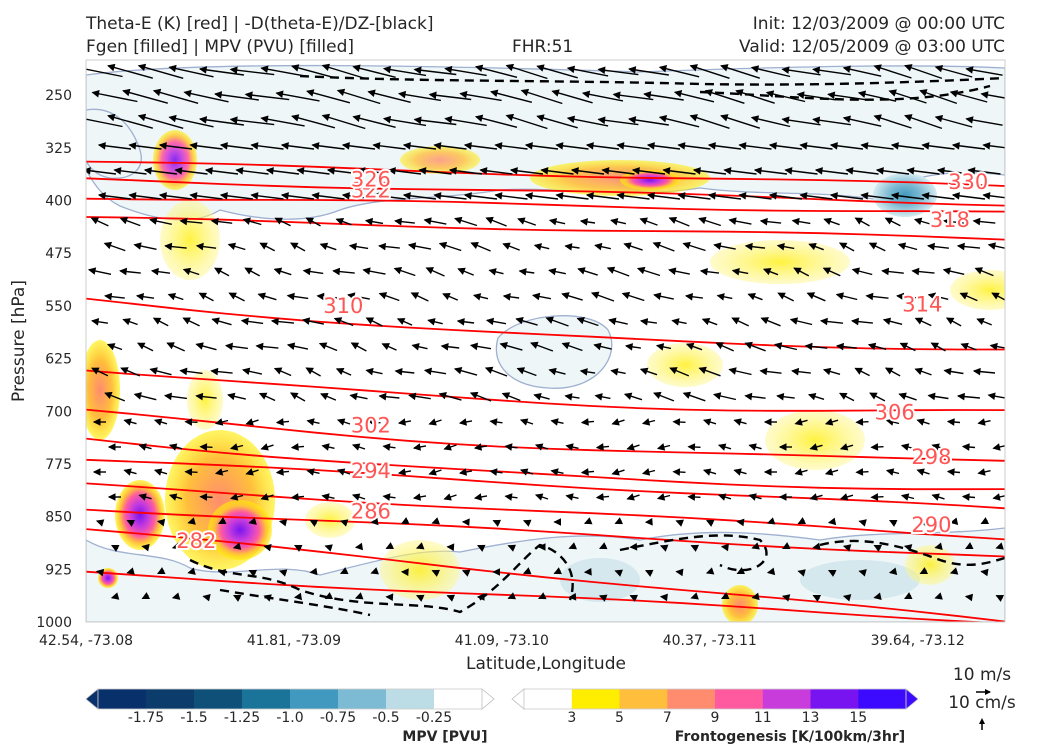 This screenshot has height=750, width=1050. What do you see at coordinates (58, 307) in the screenshot?
I see `y-tick-label: 550` at bounding box center [58, 307].